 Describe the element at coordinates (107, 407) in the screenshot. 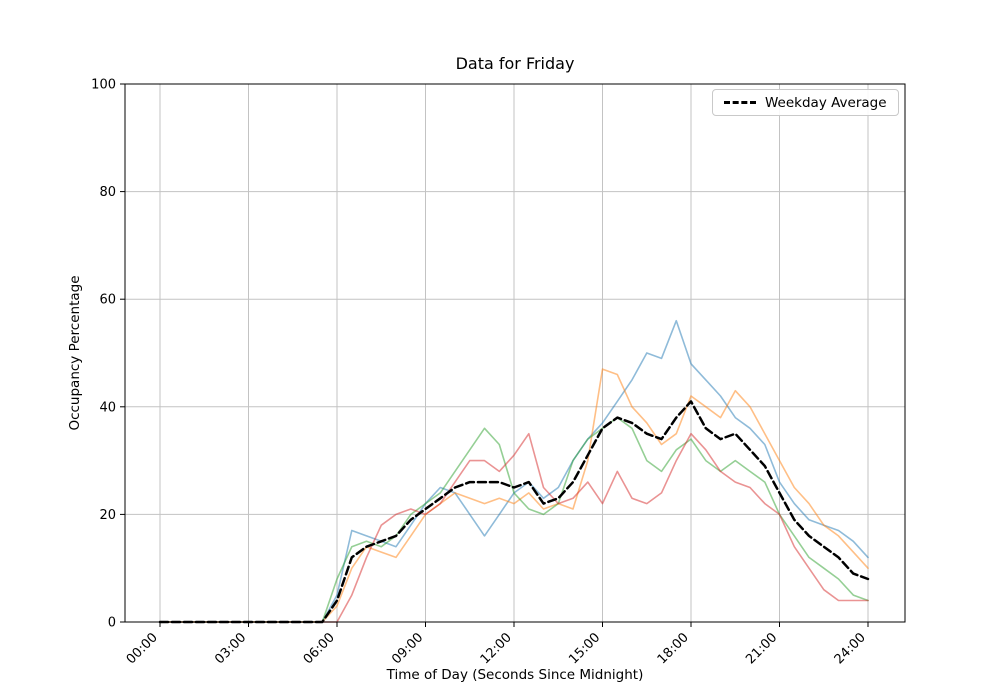

I see `y-tick-label: 40` at that location.